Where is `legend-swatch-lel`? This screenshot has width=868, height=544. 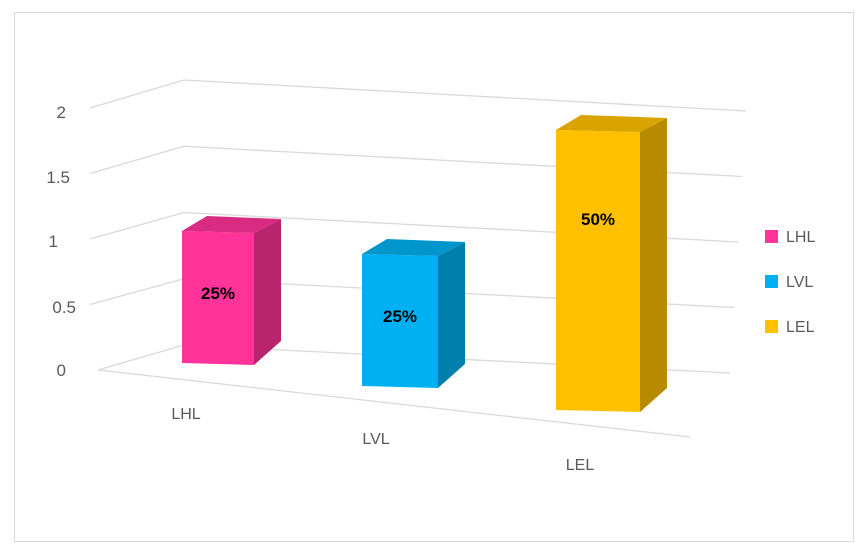 legend-swatch-lel is located at coordinates (771, 326).